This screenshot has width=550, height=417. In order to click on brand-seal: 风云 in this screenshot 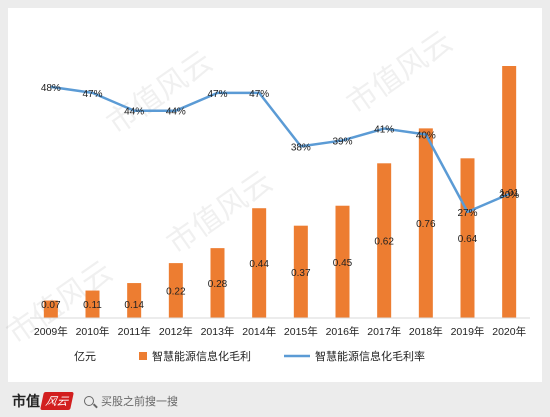, I will do `click(57, 401)`.